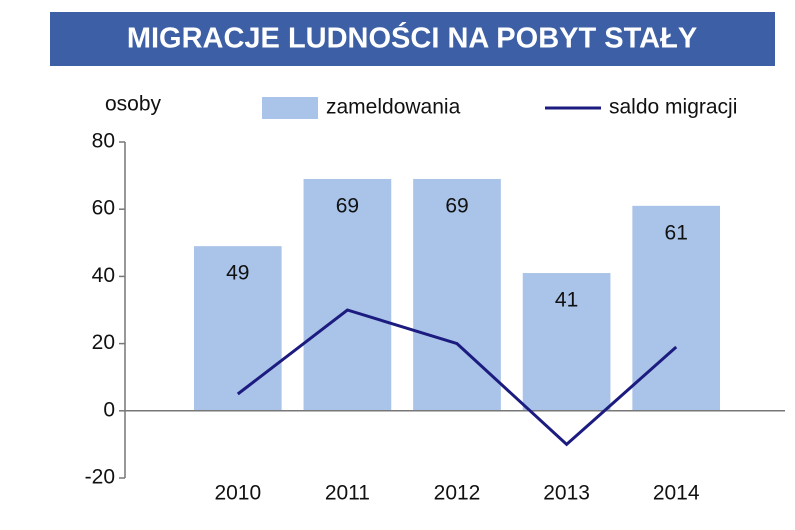  I want to click on y-axis-label: osoby, so click(133, 104).